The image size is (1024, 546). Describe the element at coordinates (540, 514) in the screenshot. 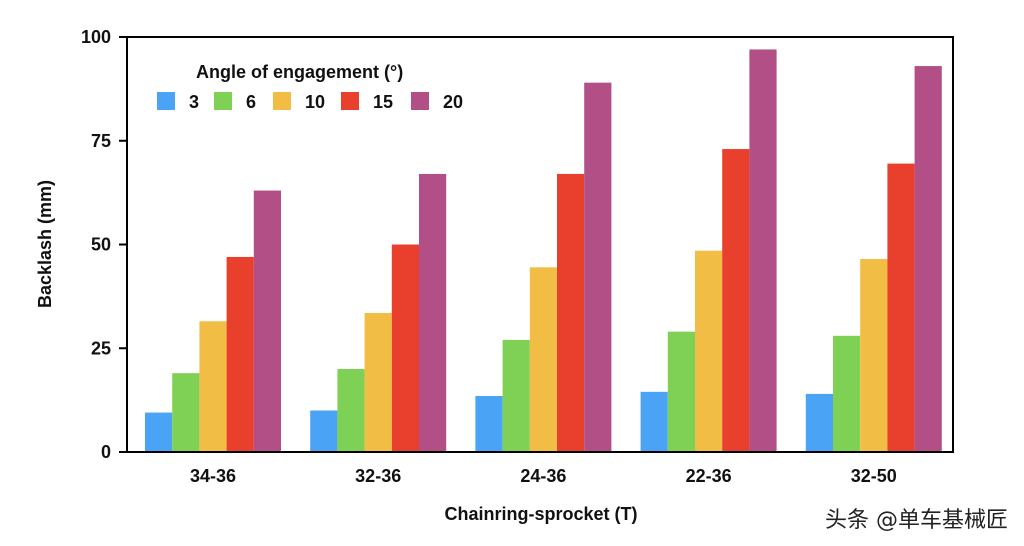

I see `x-axis-title: Chainring-sprocket (T)` at that location.